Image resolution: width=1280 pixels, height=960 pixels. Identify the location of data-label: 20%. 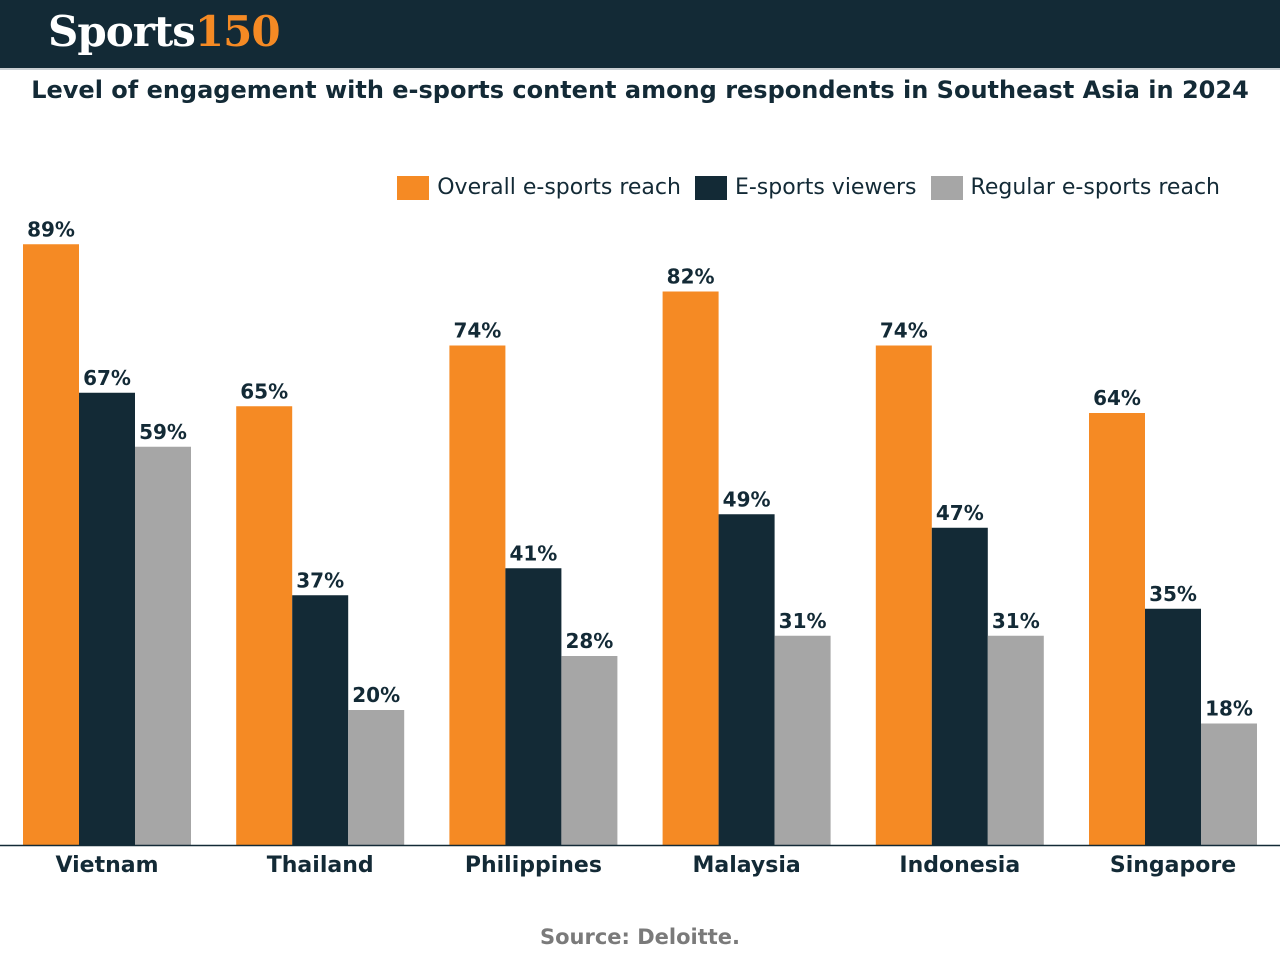
(376, 695).